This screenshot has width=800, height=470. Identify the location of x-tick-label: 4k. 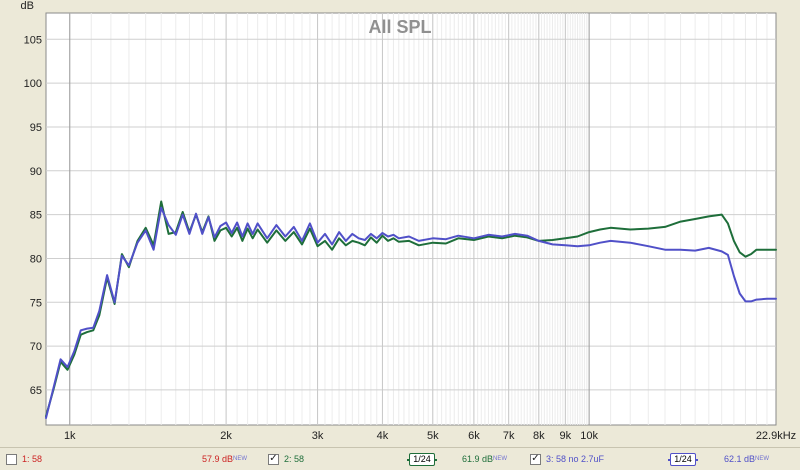
(383, 436).